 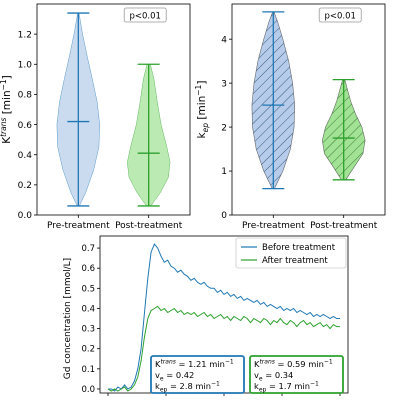 What do you see at coordinates (25, 65) in the screenshot?
I see `y-tick-label: 1.0` at bounding box center [25, 65].